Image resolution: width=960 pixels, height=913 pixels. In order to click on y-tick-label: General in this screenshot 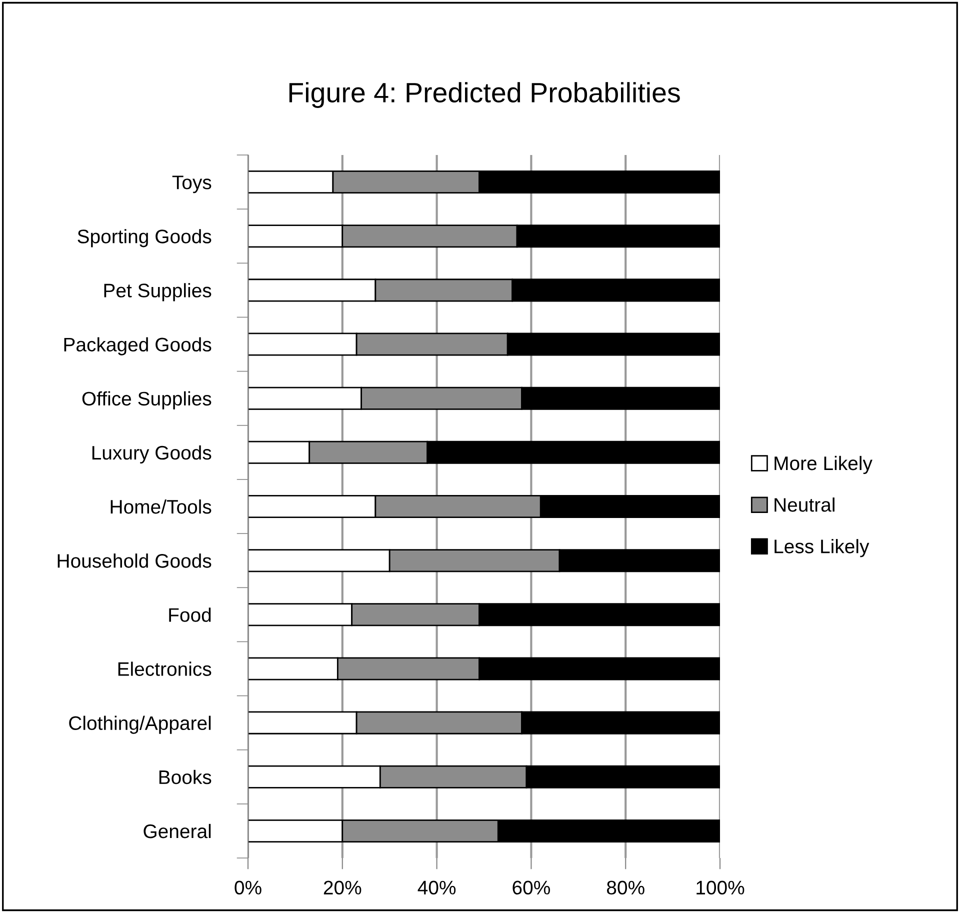, I will do `click(177, 831)`.